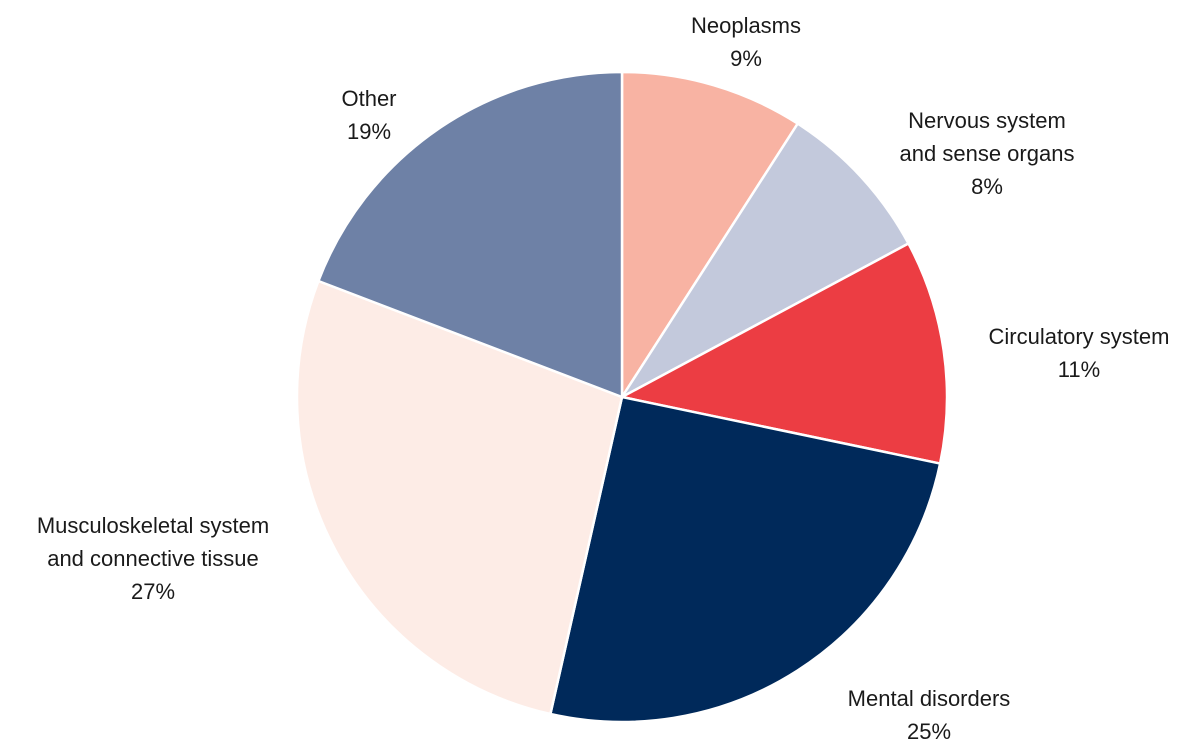 The width and height of the screenshot is (1192, 742). What do you see at coordinates (746, 58) in the screenshot?
I see `slice-value-label: 9%` at bounding box center [746, 58].